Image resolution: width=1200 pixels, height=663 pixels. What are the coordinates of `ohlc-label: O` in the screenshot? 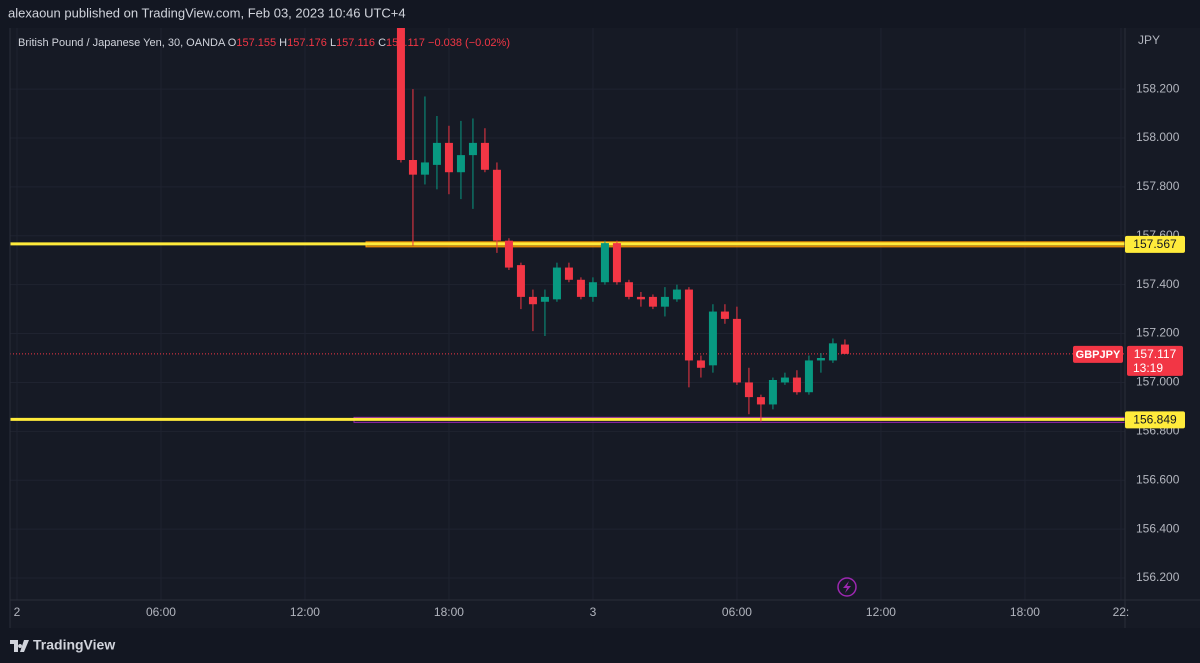 It's located at (232, 43).